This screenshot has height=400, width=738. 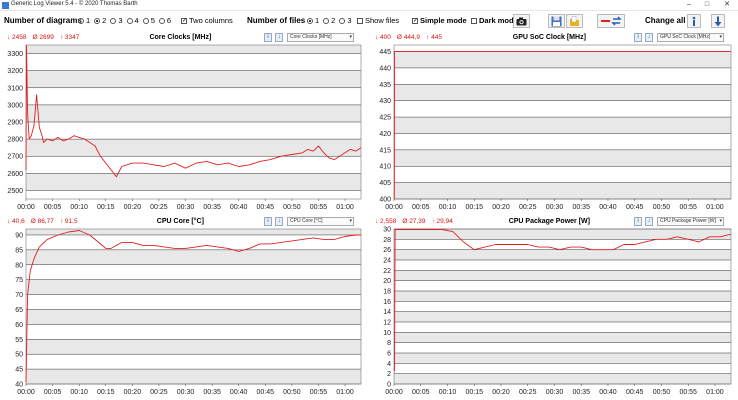 I want to click on diagram-radio-6: 6, so click(x=164, y=20).